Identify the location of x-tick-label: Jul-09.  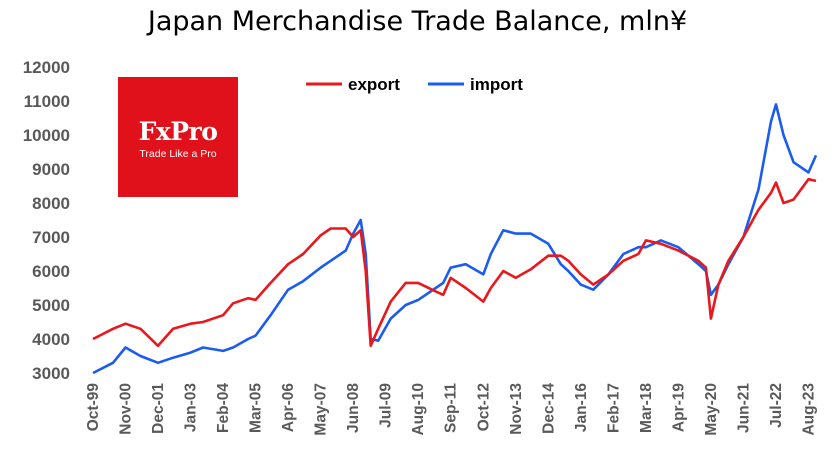
(386, 405).